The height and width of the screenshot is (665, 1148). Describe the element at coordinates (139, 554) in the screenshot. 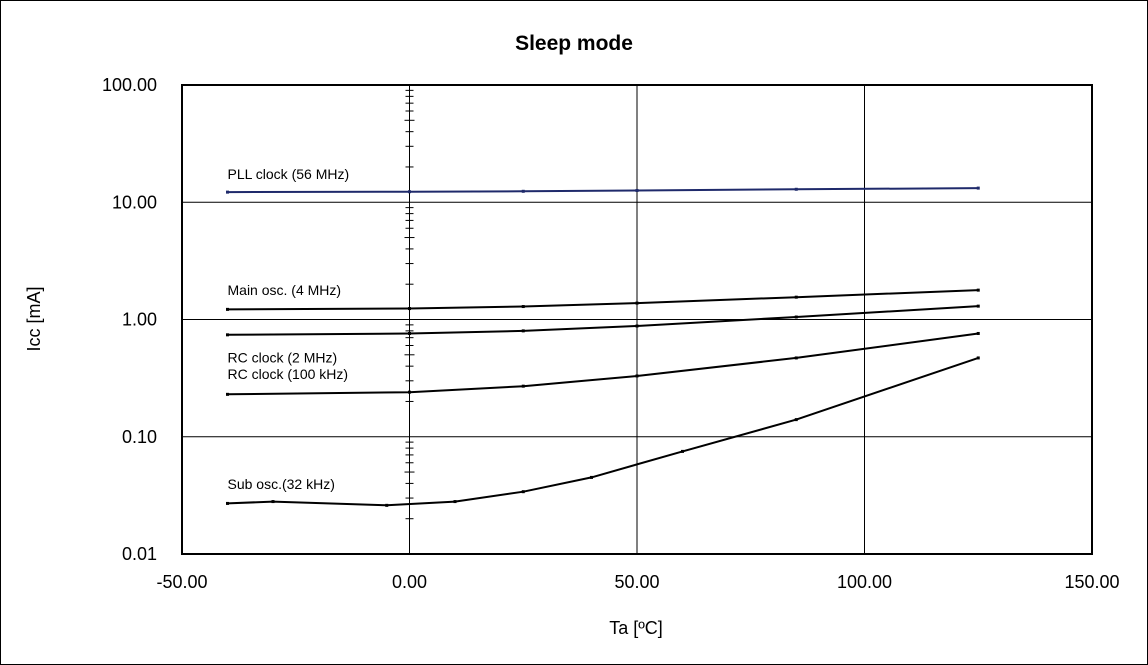

I see `y-tick-label: 0.01` at that location.